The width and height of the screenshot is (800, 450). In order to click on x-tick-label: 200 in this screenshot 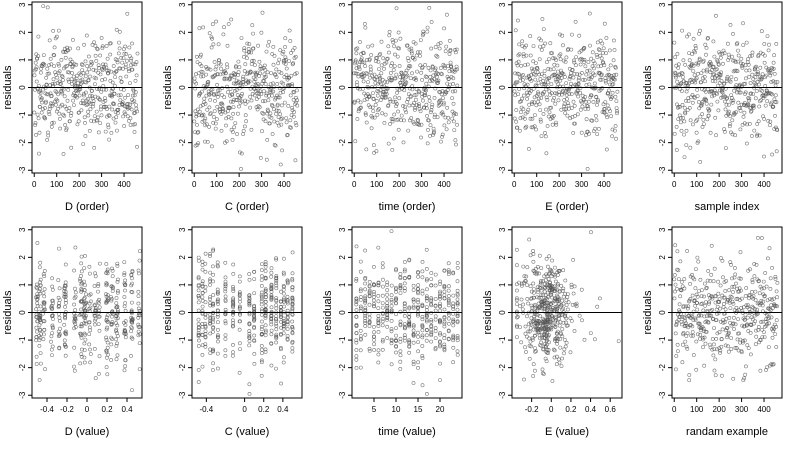, I will do `click(719, 184)`.